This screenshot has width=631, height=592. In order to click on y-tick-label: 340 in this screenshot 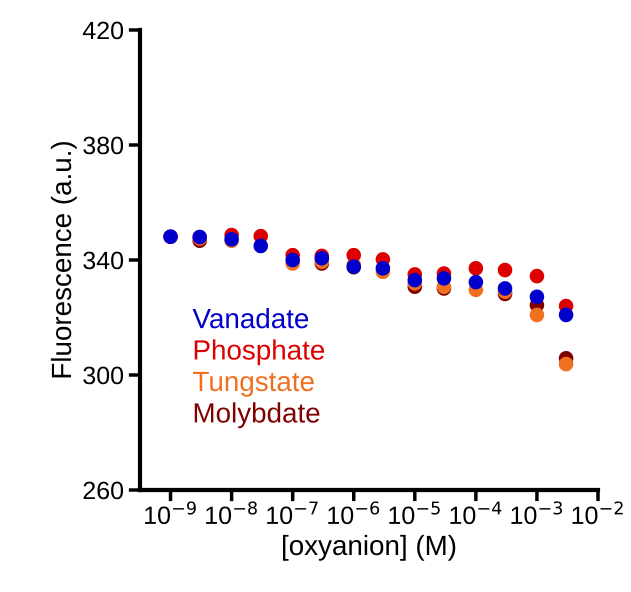, I will do `click(103, 261)`.